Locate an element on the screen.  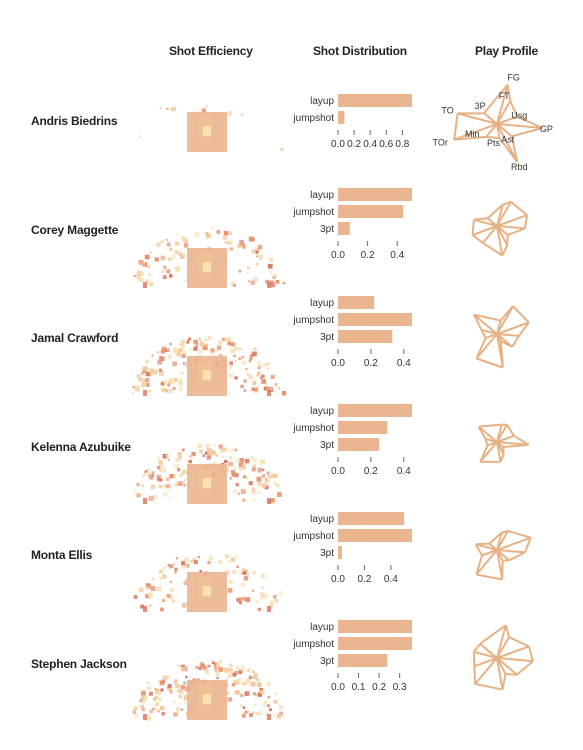
category-label: jumpshot is located at coordinates (313, 320).